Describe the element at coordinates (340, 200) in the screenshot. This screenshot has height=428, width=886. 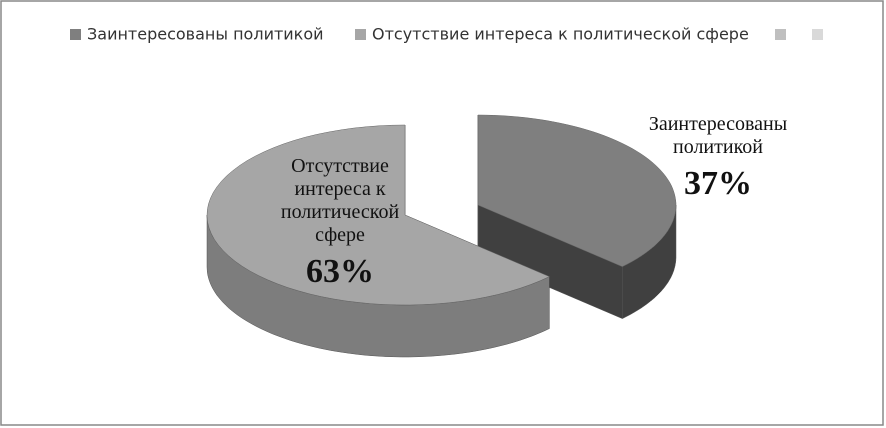
I see `data-label-name: Отсутствие интереса к политической сфере` at that location.